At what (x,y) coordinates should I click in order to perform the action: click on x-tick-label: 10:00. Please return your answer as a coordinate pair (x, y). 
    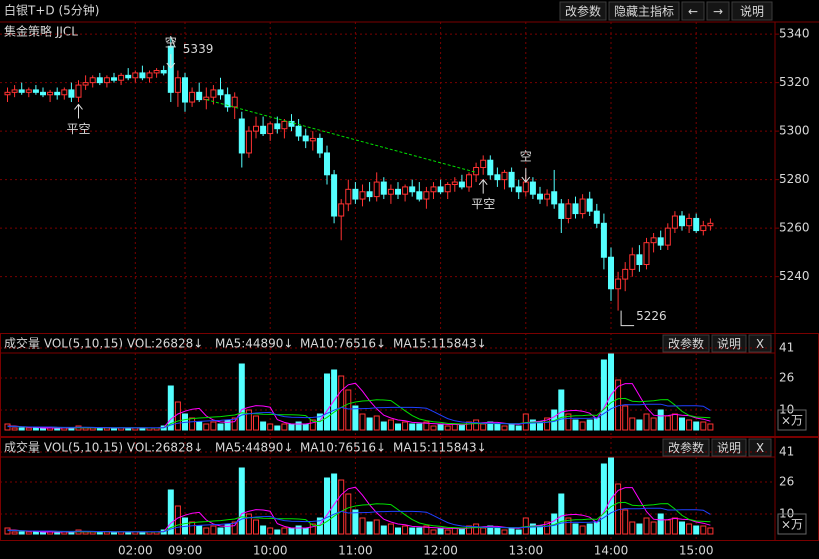
    Looking at the image, I should click on (270, 551).